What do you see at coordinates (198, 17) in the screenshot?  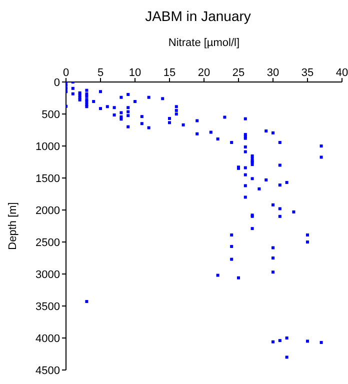 I see `chart-title: JABM in January` at bounding box center [198, 17].